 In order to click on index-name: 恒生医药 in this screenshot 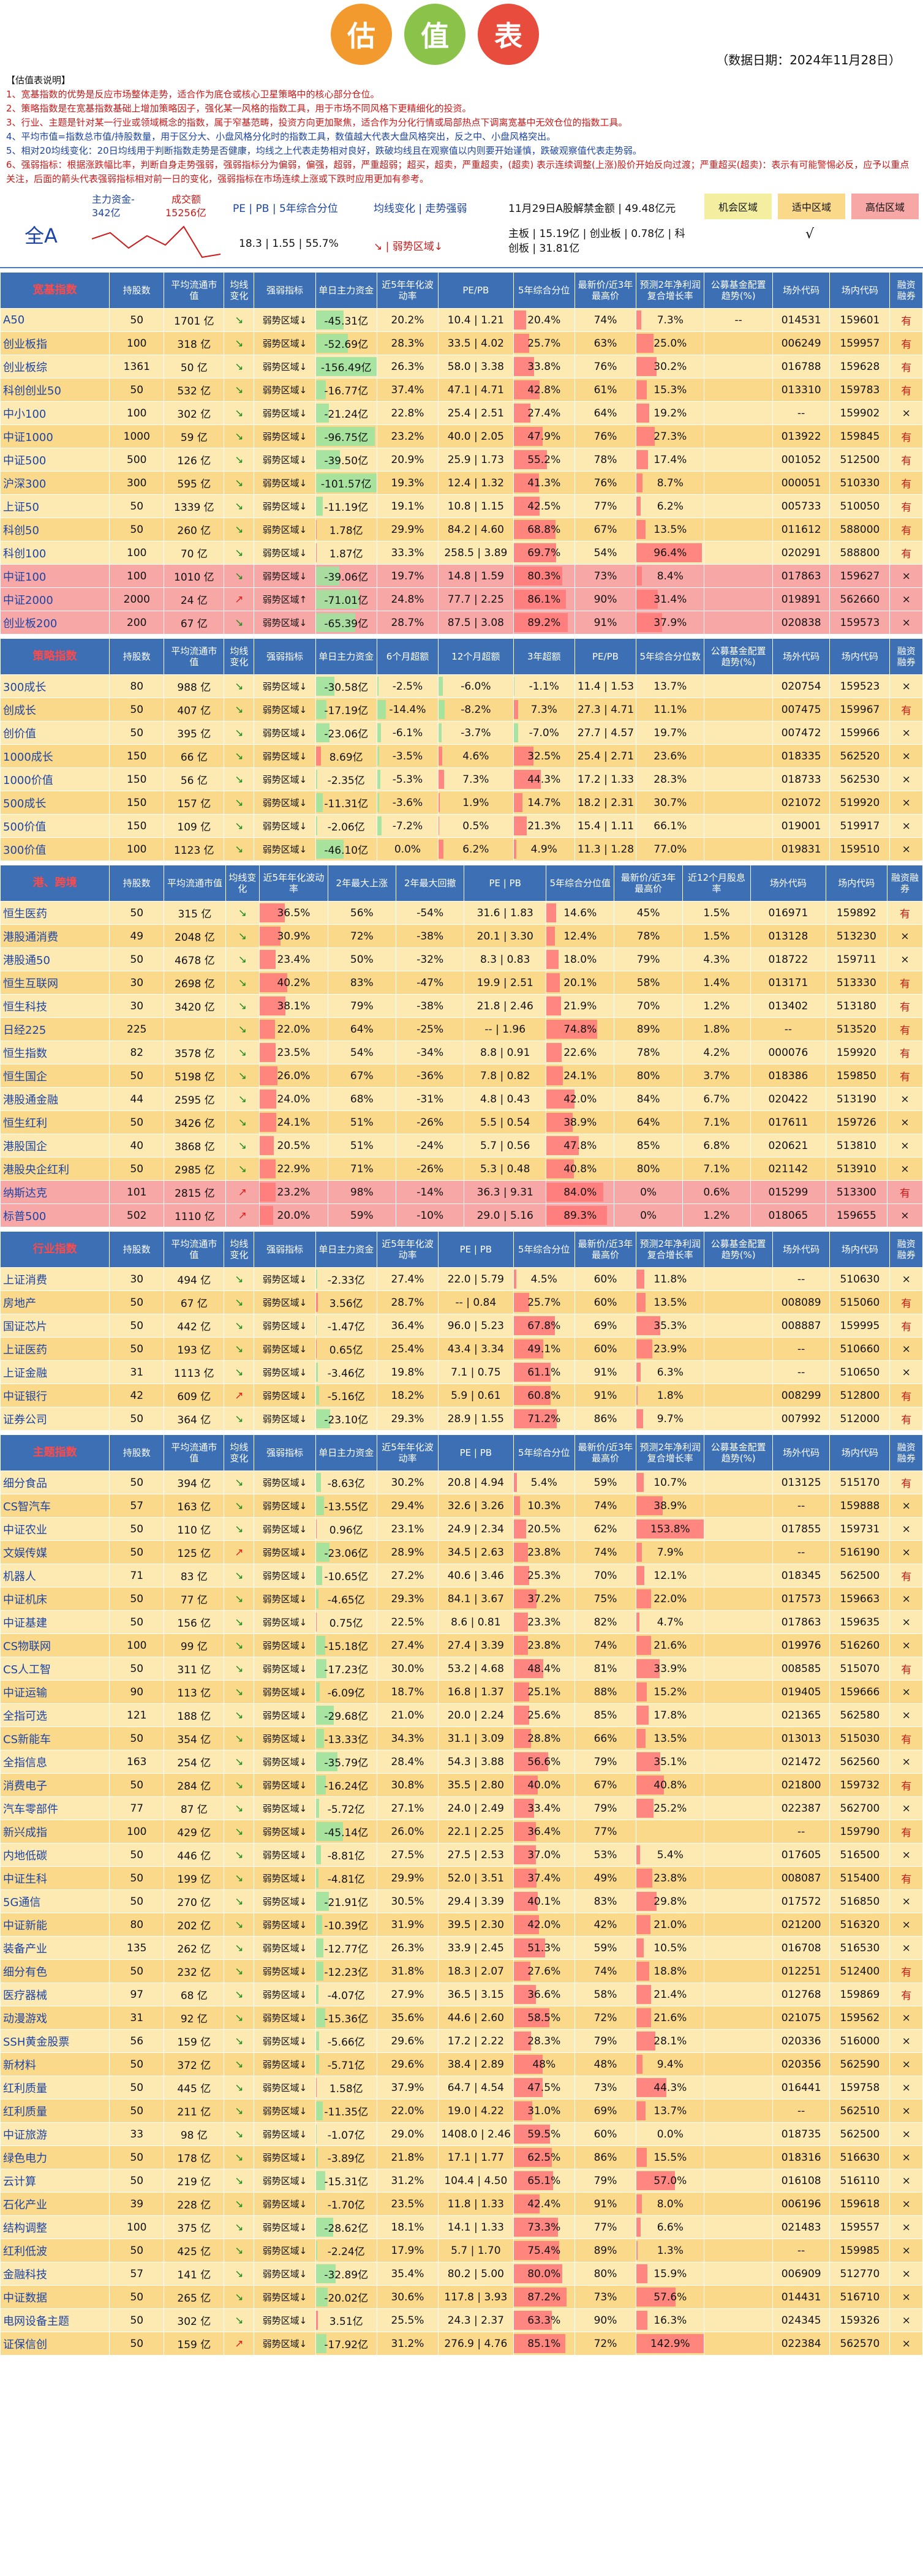, I will do `click(55, 913)`.